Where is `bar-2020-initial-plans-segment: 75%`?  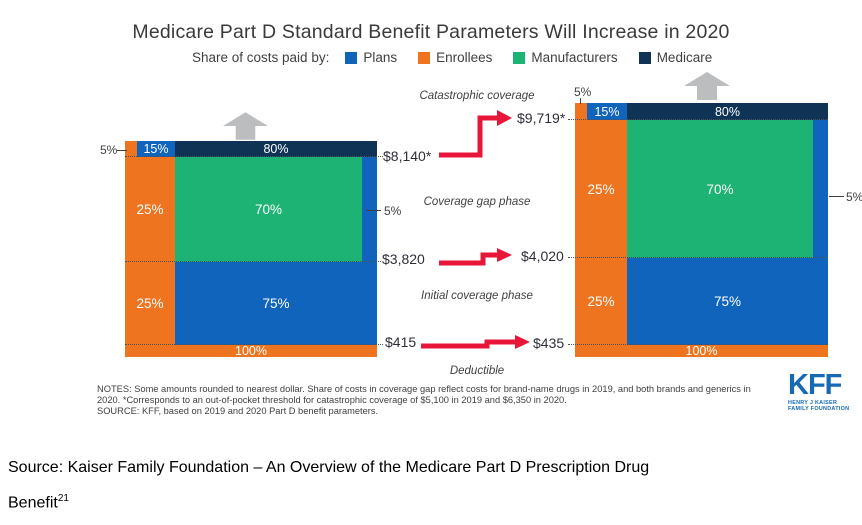 bar-2020-initial-plans-segment: 75% is located at coordinates (727, 301).